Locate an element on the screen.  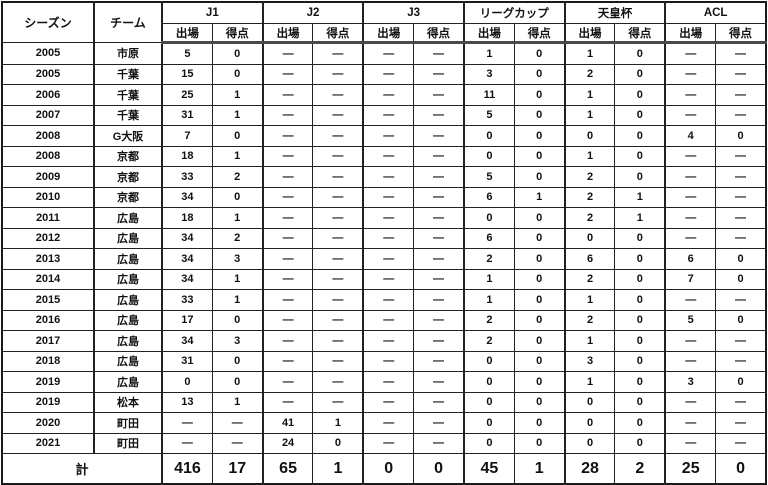
stat-cell: 41 is located at coordinates (287, 423).